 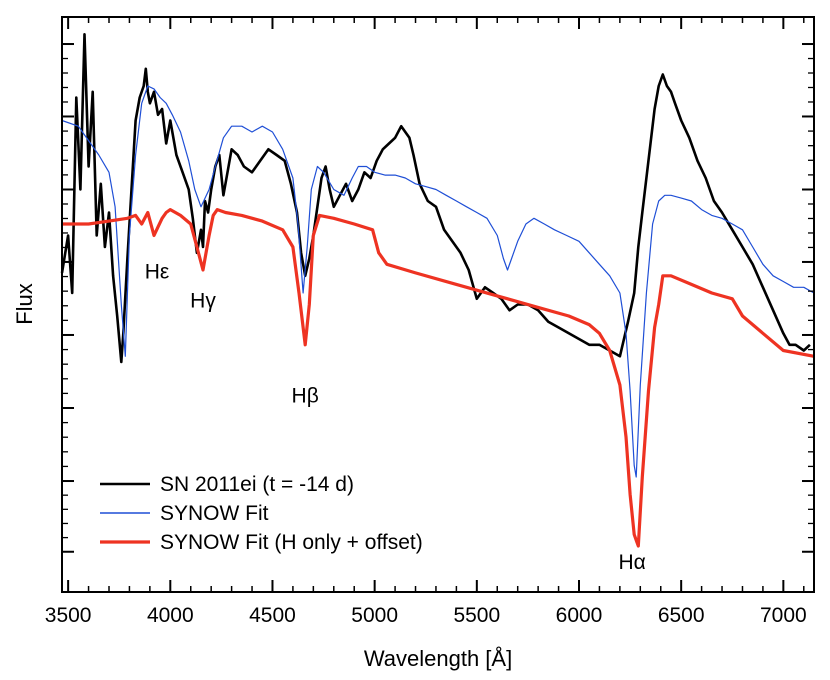 I want to click on x-axis-title: Wavelength [Å], so click(x=438, y=658).